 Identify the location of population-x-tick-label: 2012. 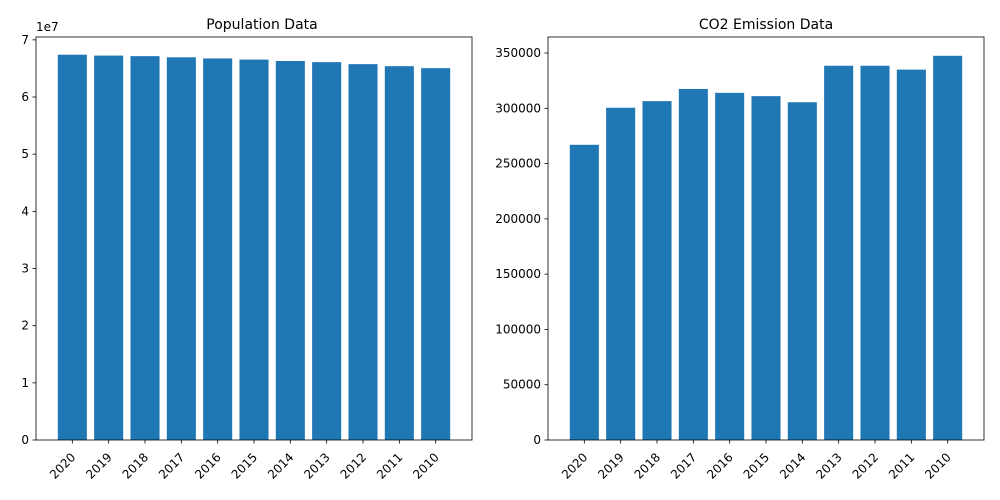
(353, 465).